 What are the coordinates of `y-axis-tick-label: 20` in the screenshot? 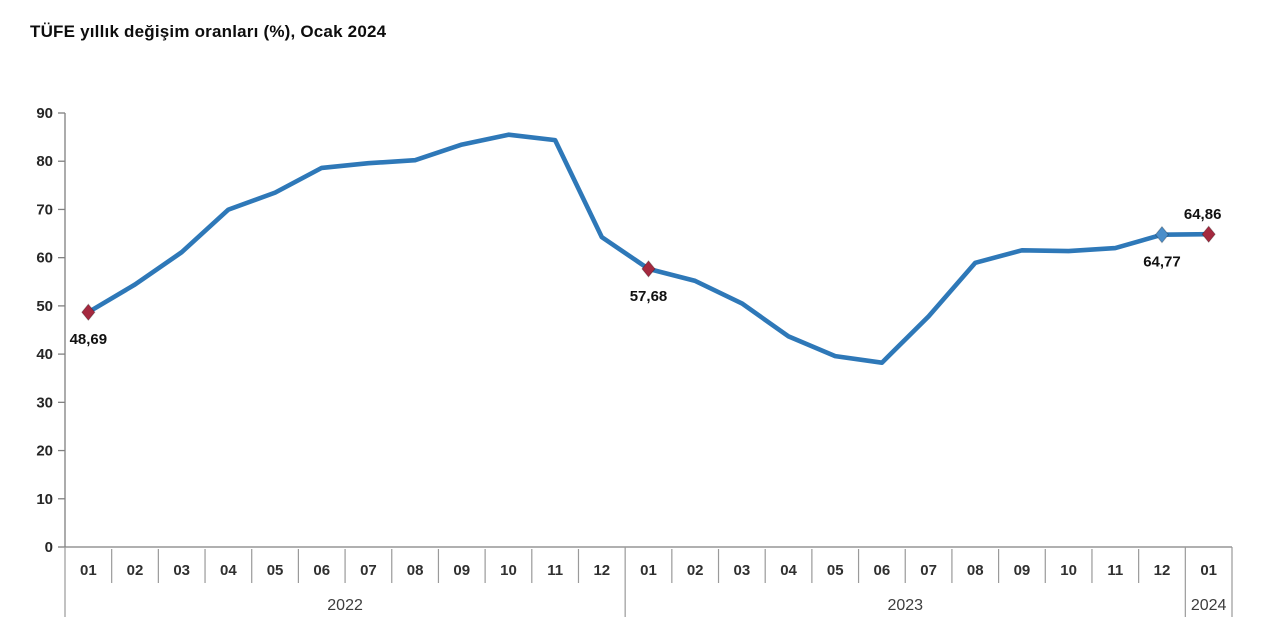 It's located at (44, 451).